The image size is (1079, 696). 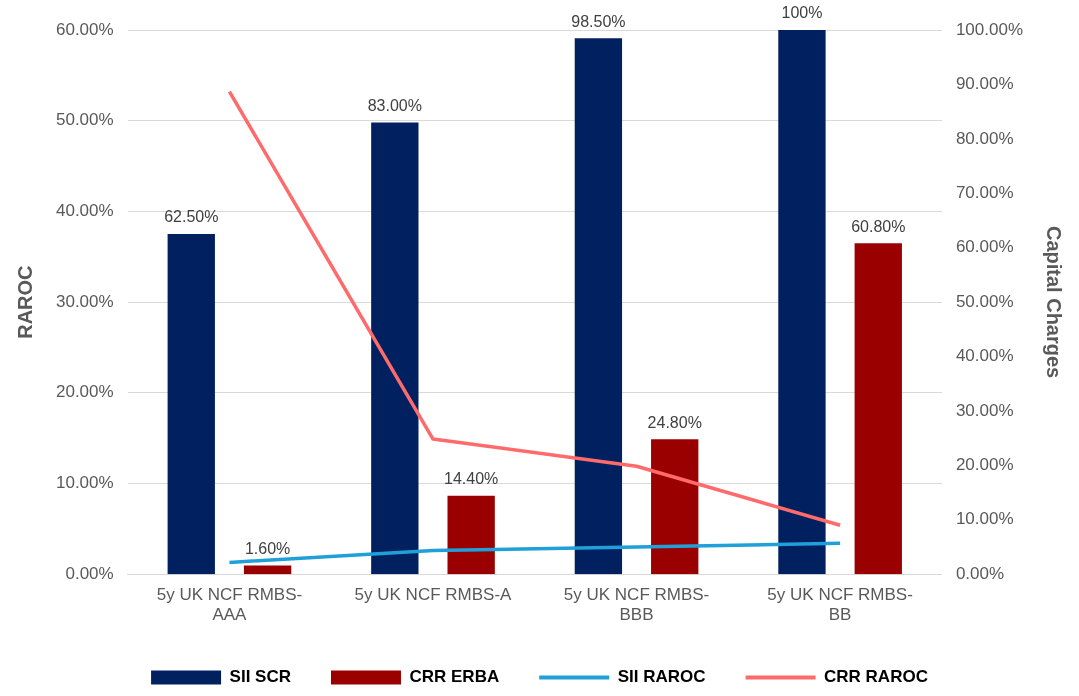 I want to click on x-tick-label: 5y UK NCF RMBS-A, so click(x=433, y=595).